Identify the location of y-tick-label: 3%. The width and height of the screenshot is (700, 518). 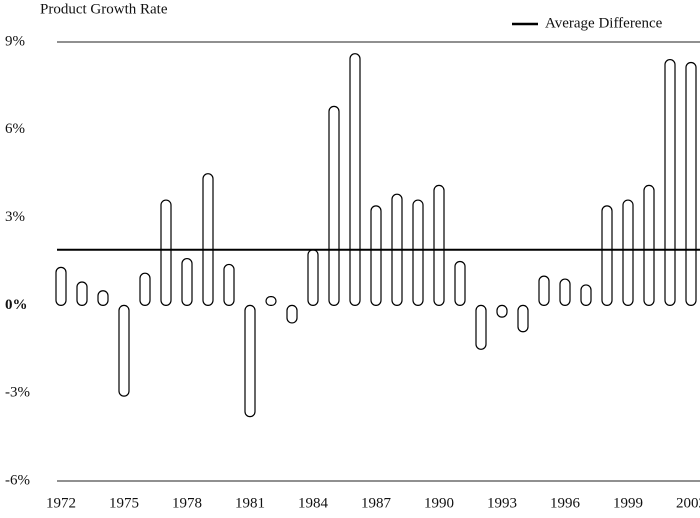
(15, 217).